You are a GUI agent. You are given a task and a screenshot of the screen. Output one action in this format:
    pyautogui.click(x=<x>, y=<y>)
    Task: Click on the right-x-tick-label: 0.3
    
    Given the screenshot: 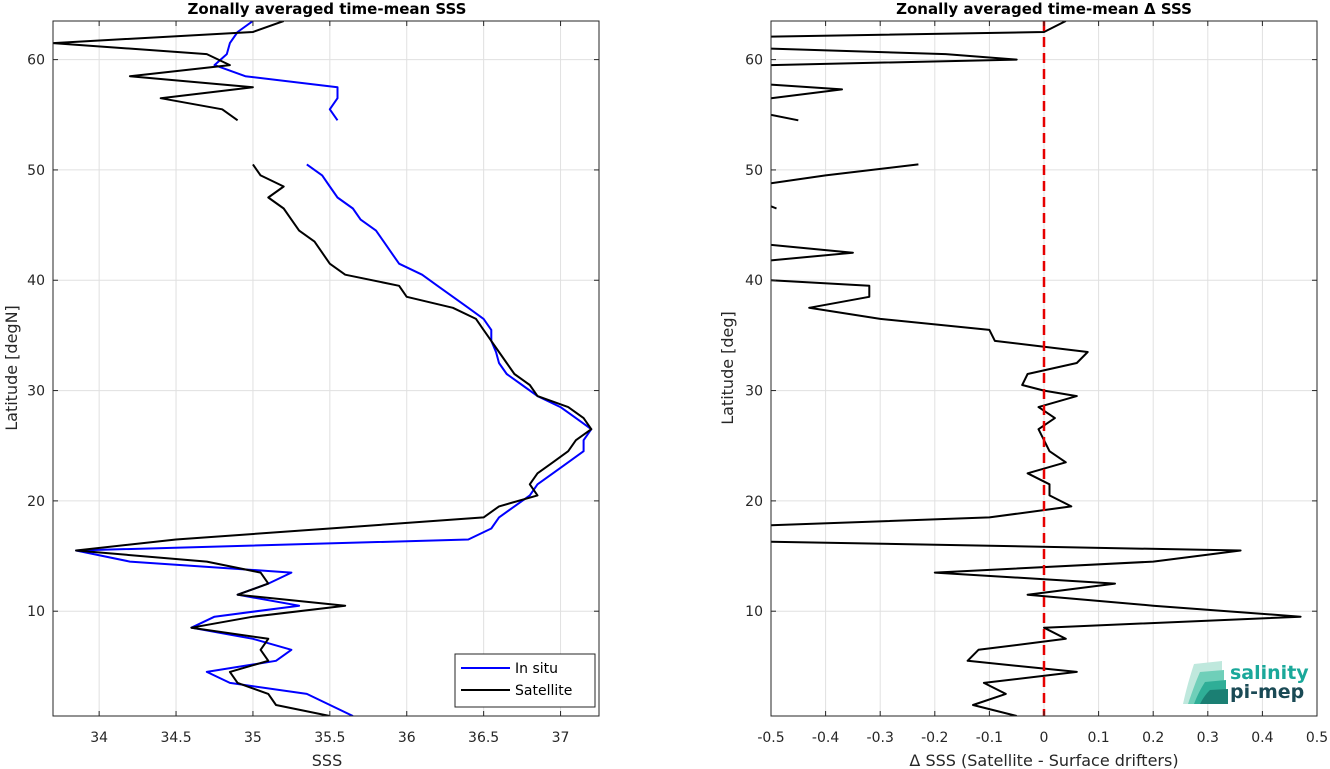 What is the action you would take?
    pyautogui.click(x=1208, y=738)
    